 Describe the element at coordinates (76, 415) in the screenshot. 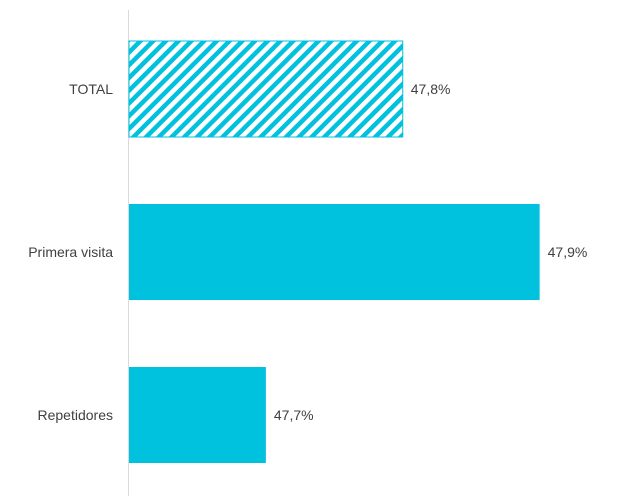

I see `category-label-repetidores: Repetidores` at that location.